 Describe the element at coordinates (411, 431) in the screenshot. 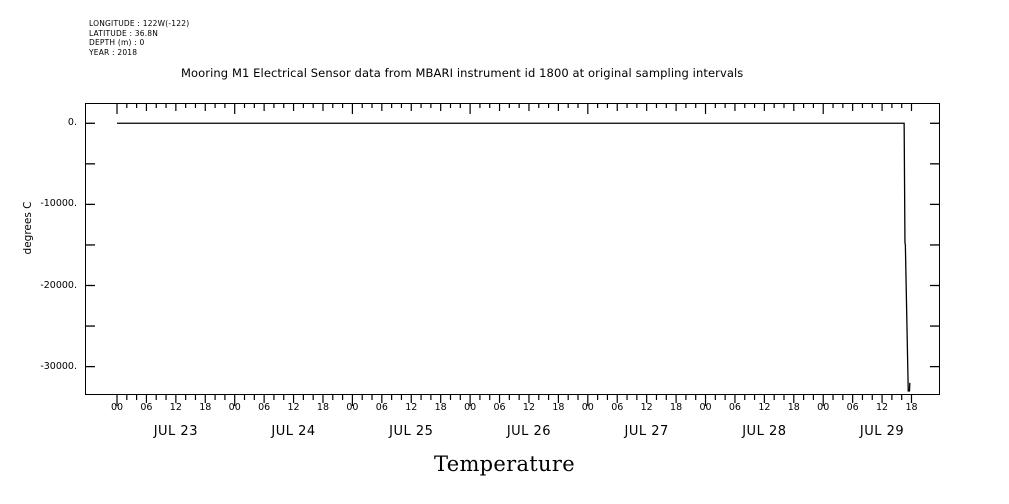

I see `x-axis-day-label: JUL 25` at that location.